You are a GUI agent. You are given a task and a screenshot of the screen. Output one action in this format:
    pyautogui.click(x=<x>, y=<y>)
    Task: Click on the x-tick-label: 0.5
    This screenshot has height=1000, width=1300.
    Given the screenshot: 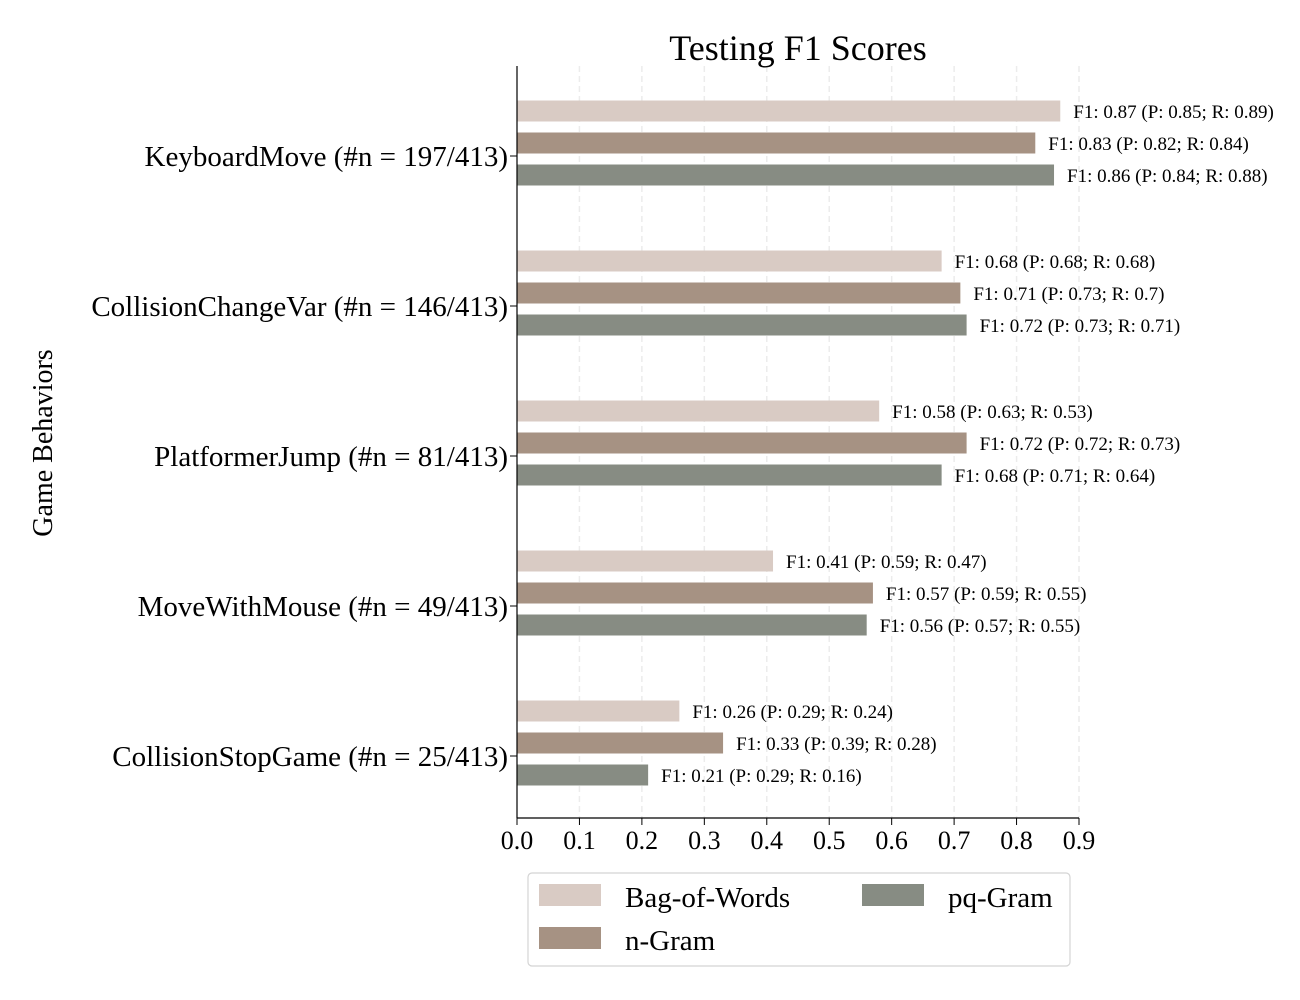 What is the action you would take?
    pyautogui.click(x=829, y=840)
    